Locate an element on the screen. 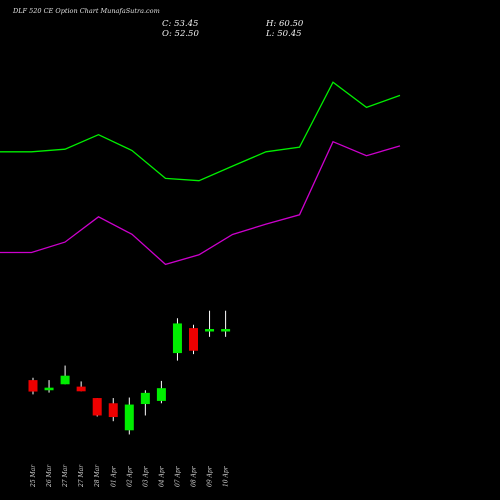 This screenshot has width=500, height=500. high-value: H: 60.50 is located at coordinates (285, 24).